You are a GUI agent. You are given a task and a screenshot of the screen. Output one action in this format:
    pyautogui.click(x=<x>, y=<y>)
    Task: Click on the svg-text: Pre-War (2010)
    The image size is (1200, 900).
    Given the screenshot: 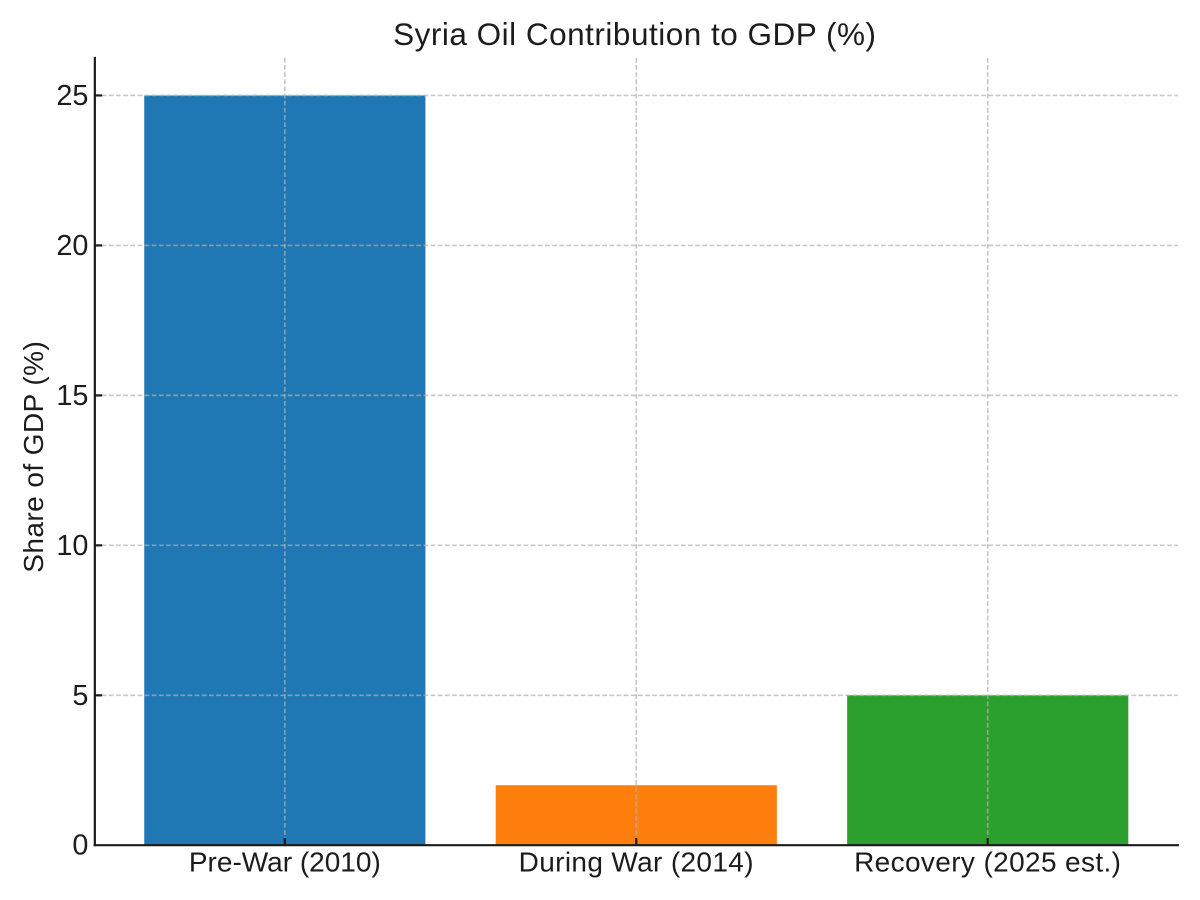 What is the action you would take?
    pyautogui.click(x=285, y=862)
    